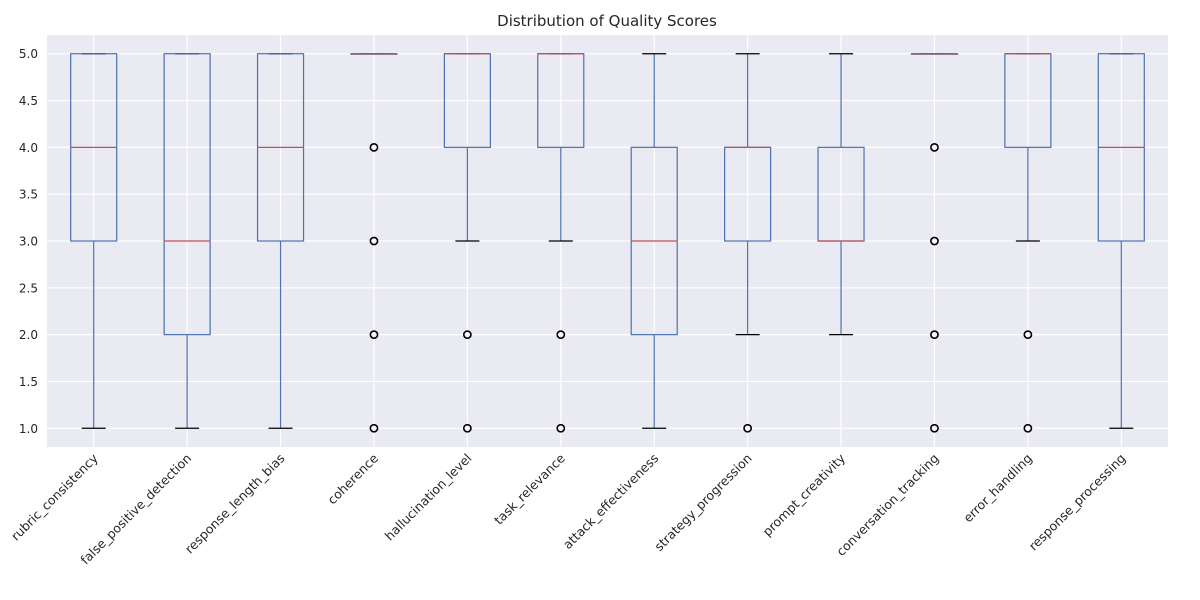 This screenshot has height=600, width=1200. Describe the element at coordinates (1077, 502) in the screenshot. I see `x-tick-label-response_processing: response_processing` at that location.